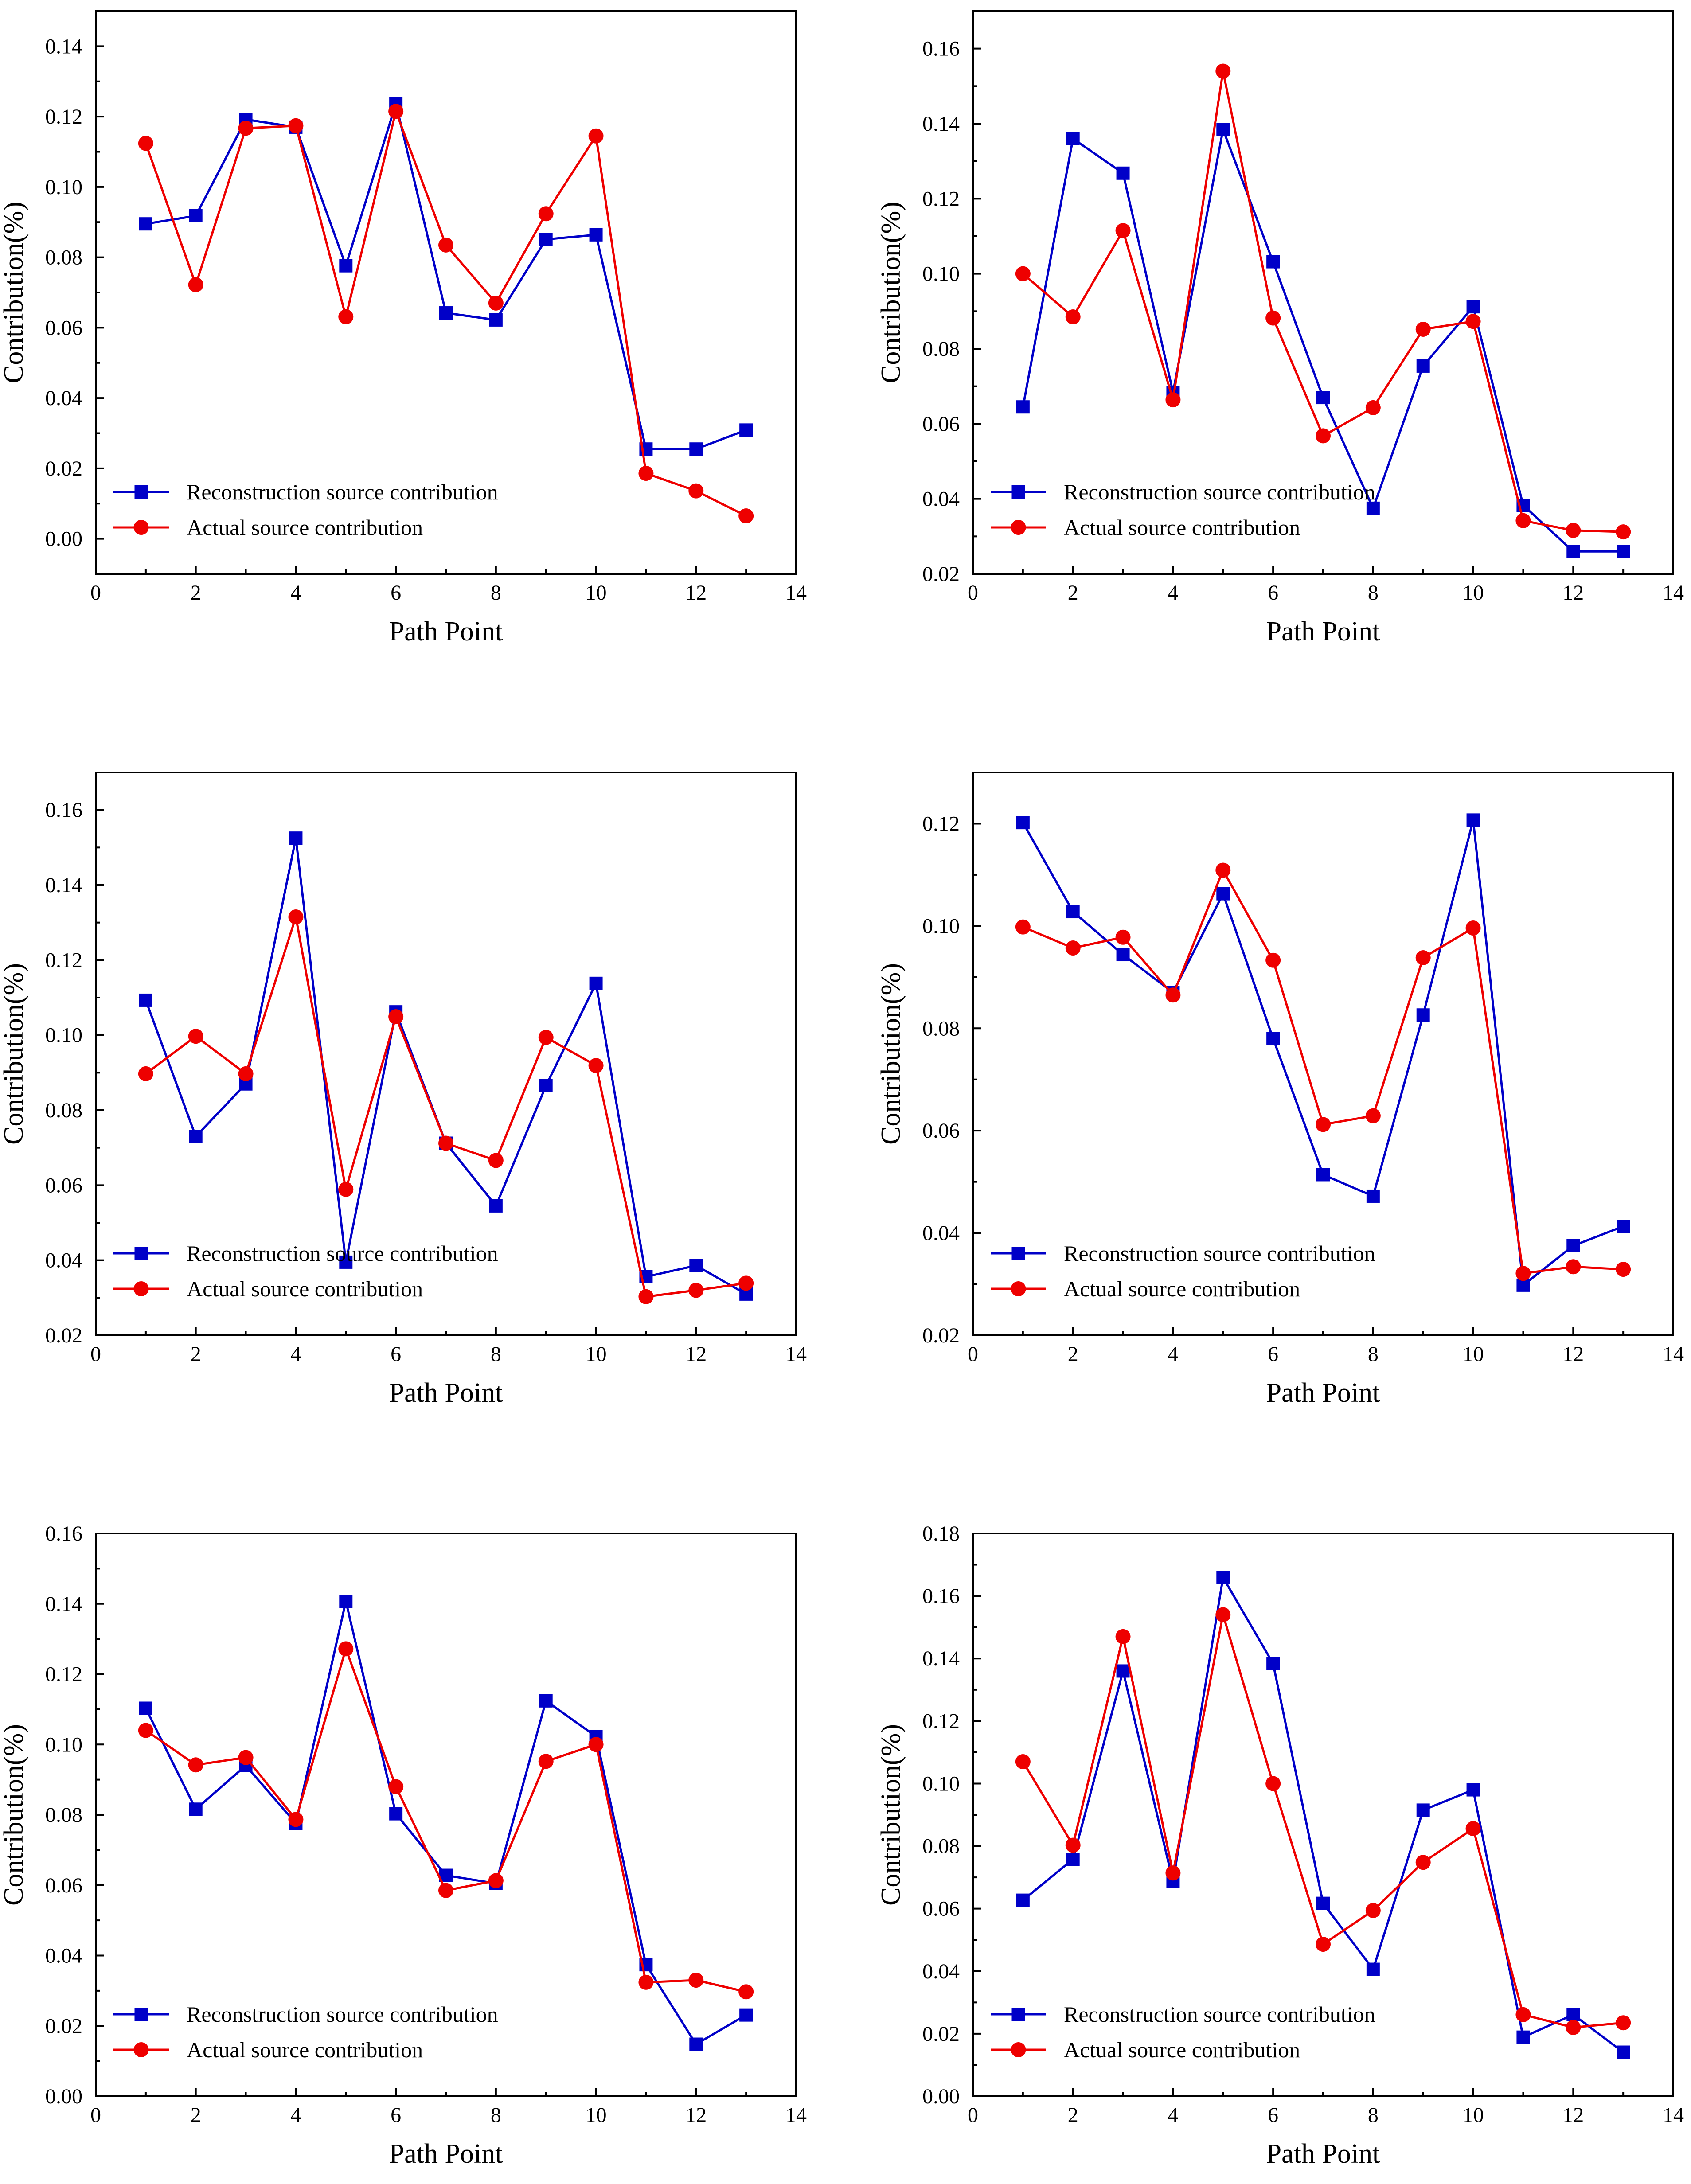 The image size is (1691, 2184). I want to click on y-tick-label: 0.18, so click(941, 1533).